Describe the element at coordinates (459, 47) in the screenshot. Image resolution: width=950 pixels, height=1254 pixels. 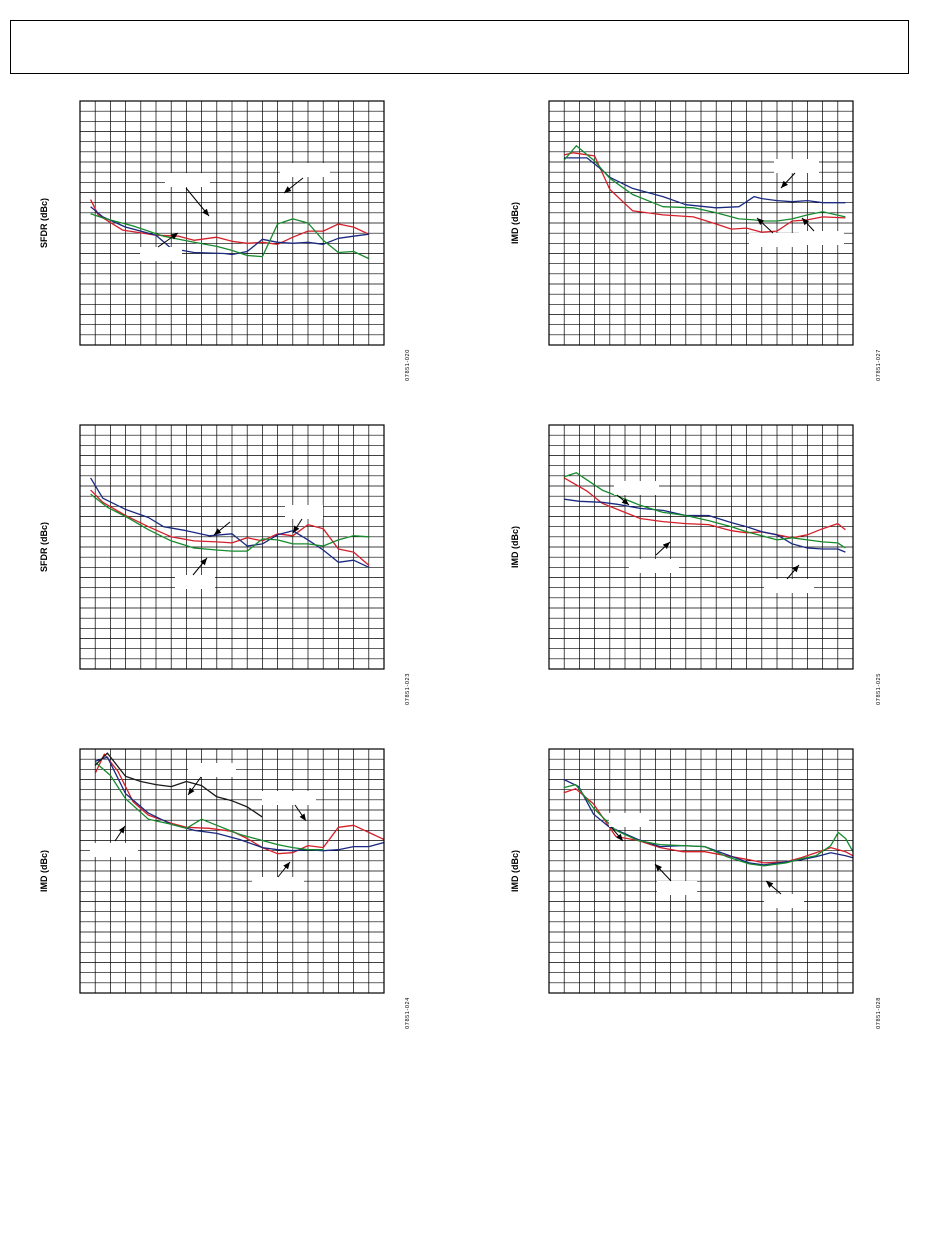
I see `header-box` at that location.